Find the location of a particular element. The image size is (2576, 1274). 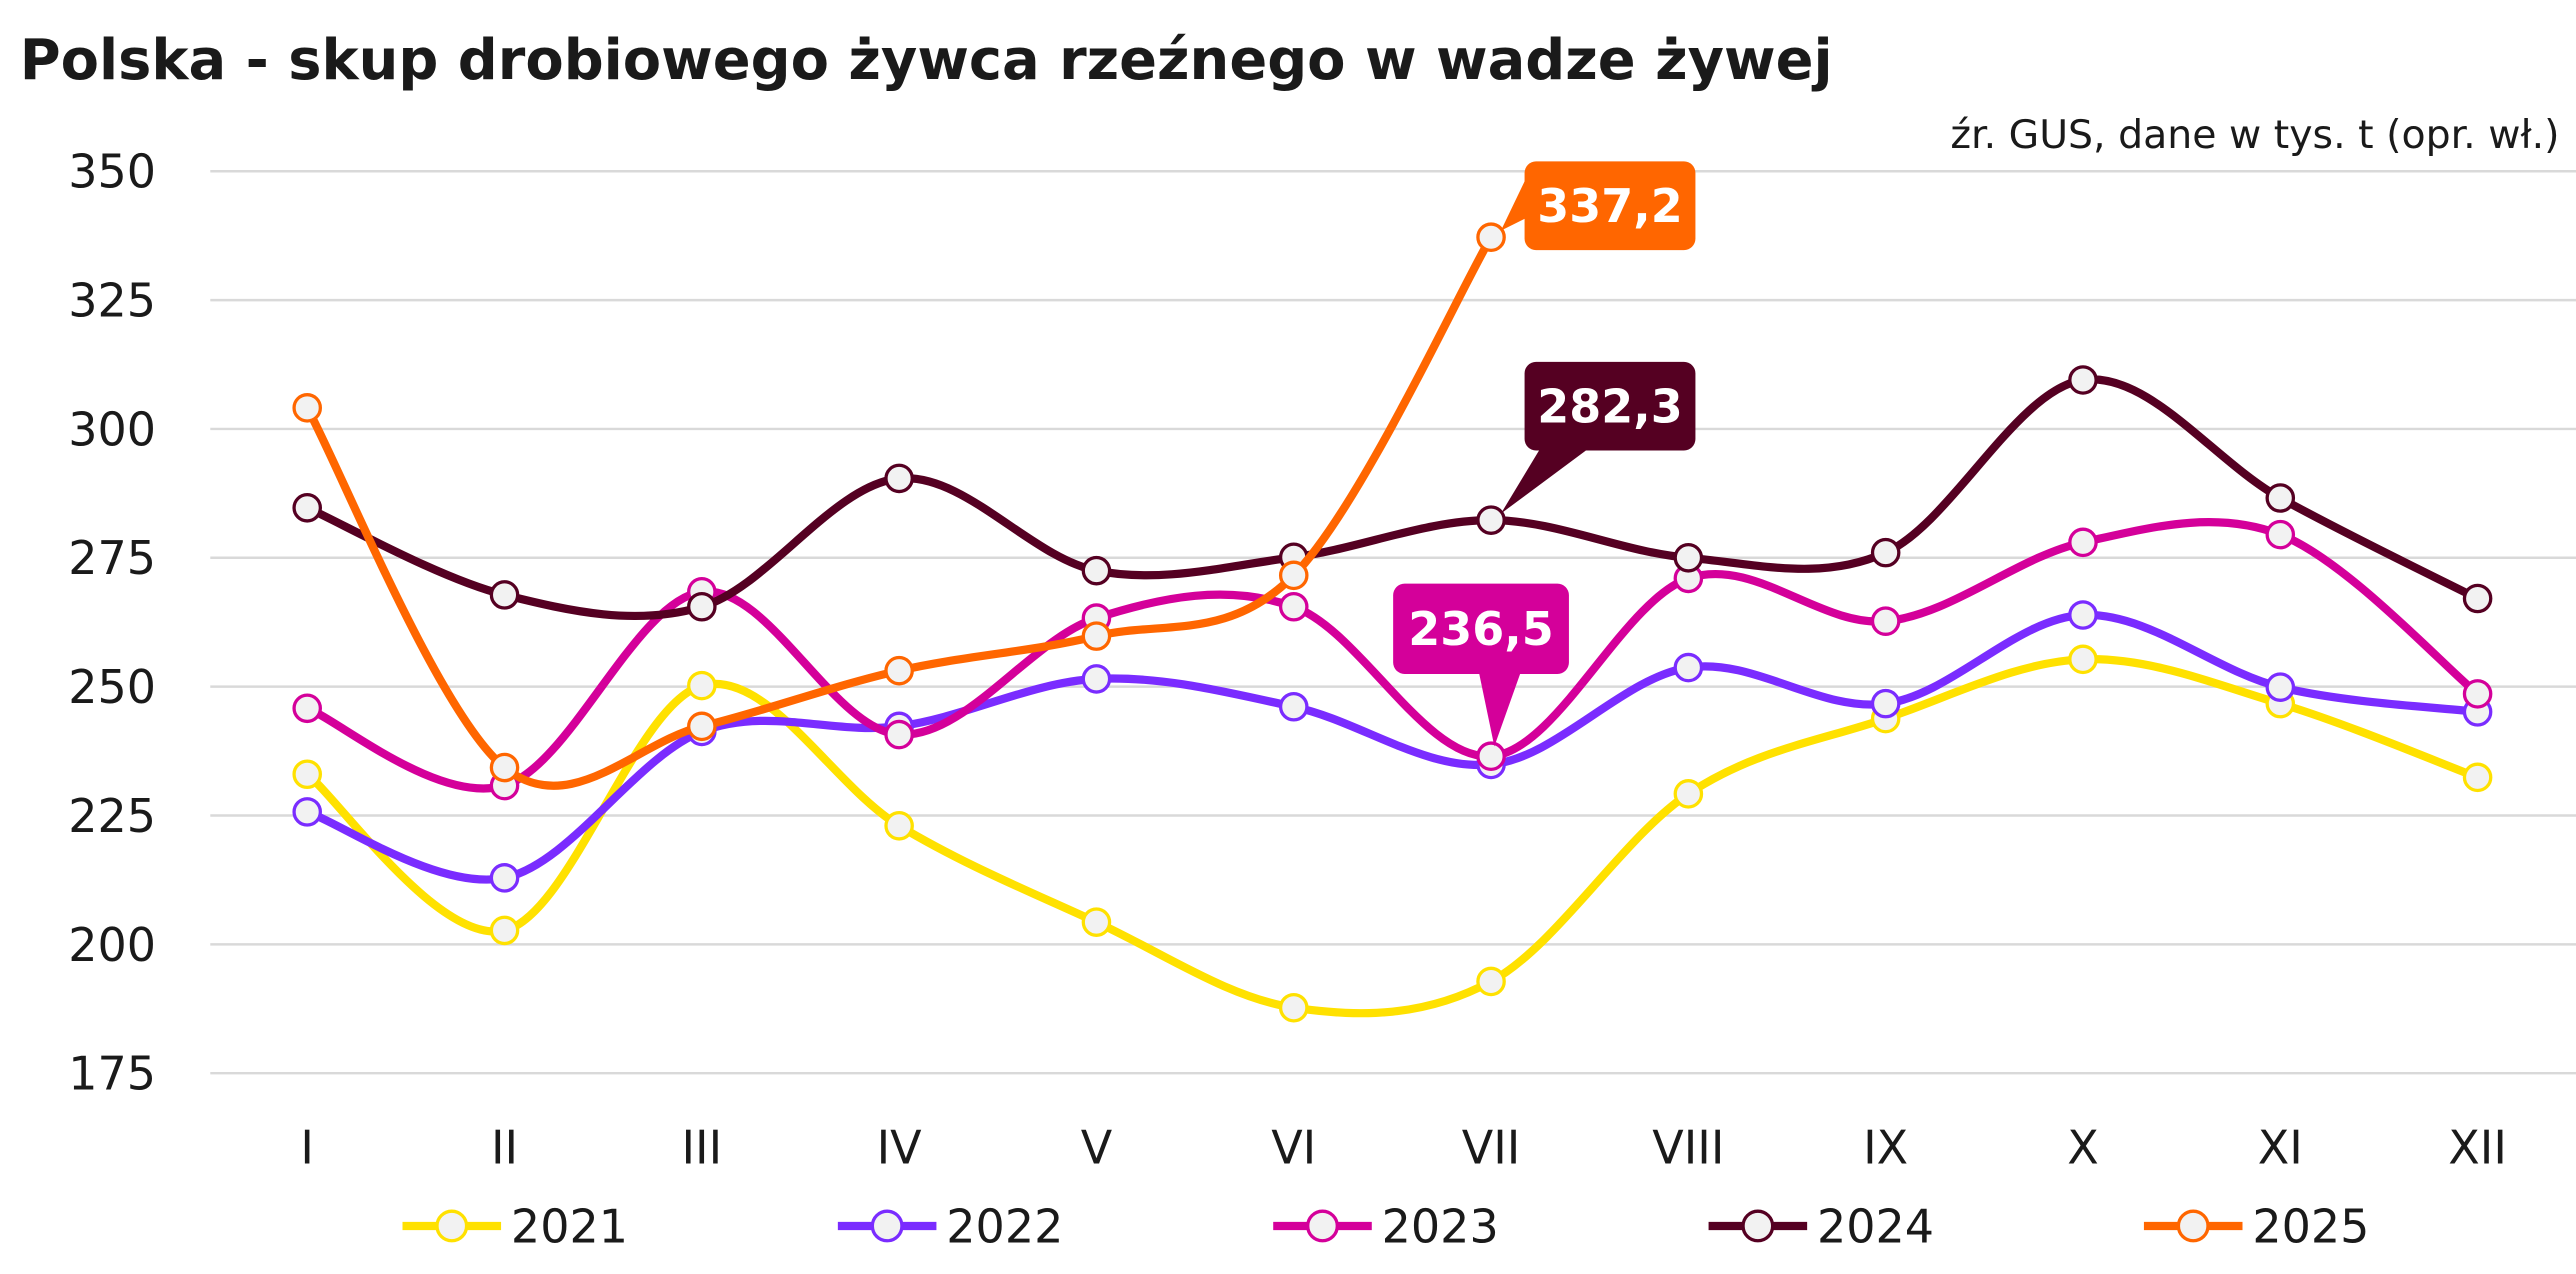

legend-item-2023: 2023 is located at coordinates (1386, 1226).